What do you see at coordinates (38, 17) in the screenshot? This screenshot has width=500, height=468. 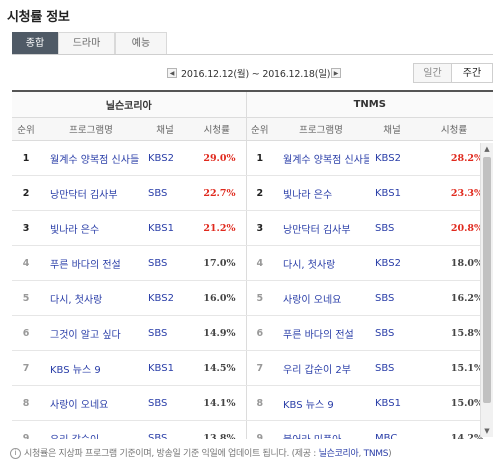 I see `page-title: 시청률 정보` at bounding box center [38, 17].